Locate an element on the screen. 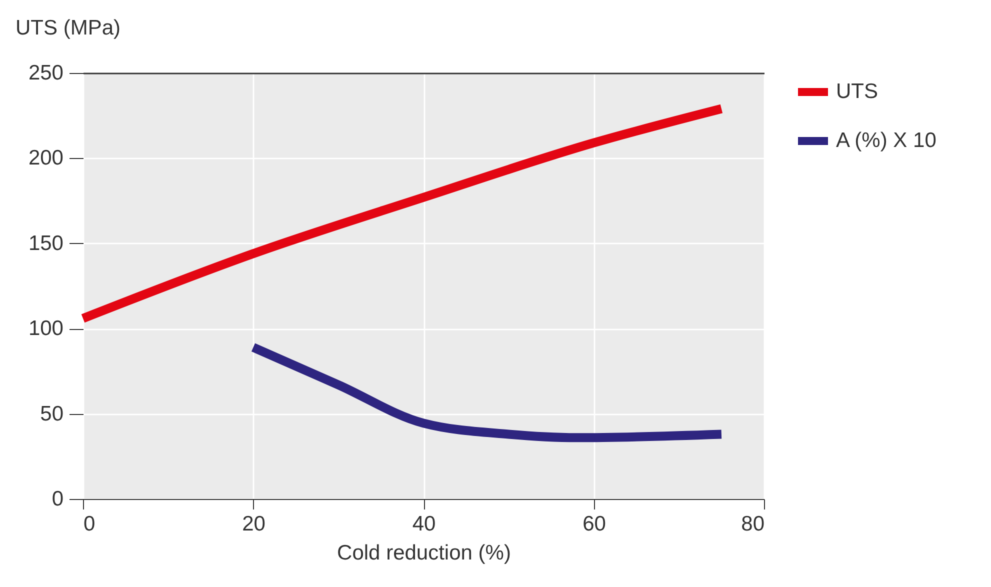 This screenshot has height=587, width=991. x-tick-label: 40 is located at coordinates (424, 524).